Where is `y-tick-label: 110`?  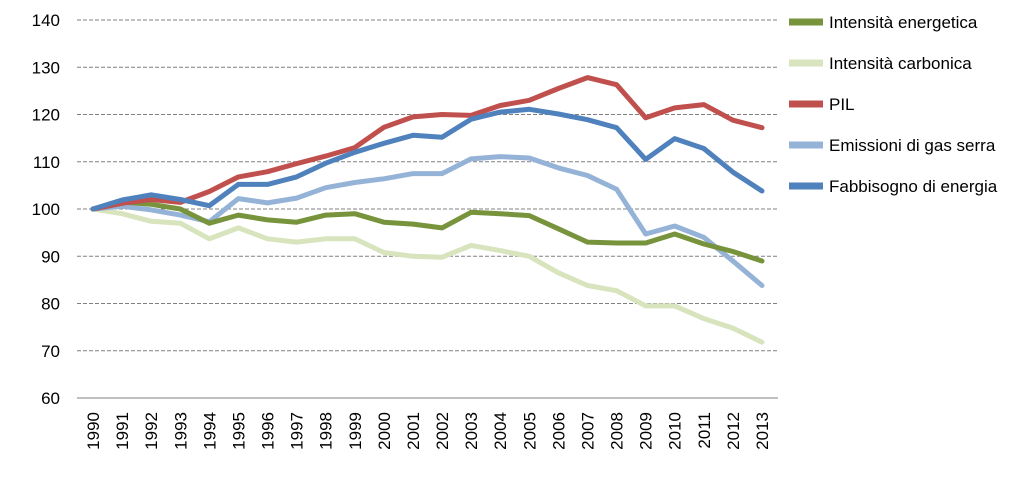 y-tick-label: 110 is located at coordinates (46, 162).